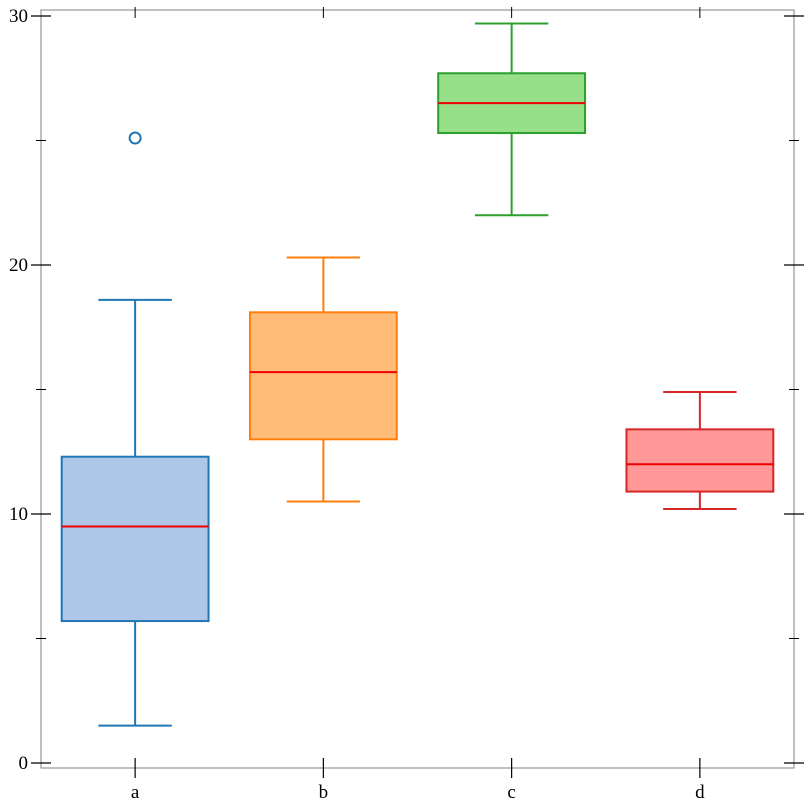 The height and width of the screenshot is (812, 812). I want to click on outlier-point, so click(135, 138).